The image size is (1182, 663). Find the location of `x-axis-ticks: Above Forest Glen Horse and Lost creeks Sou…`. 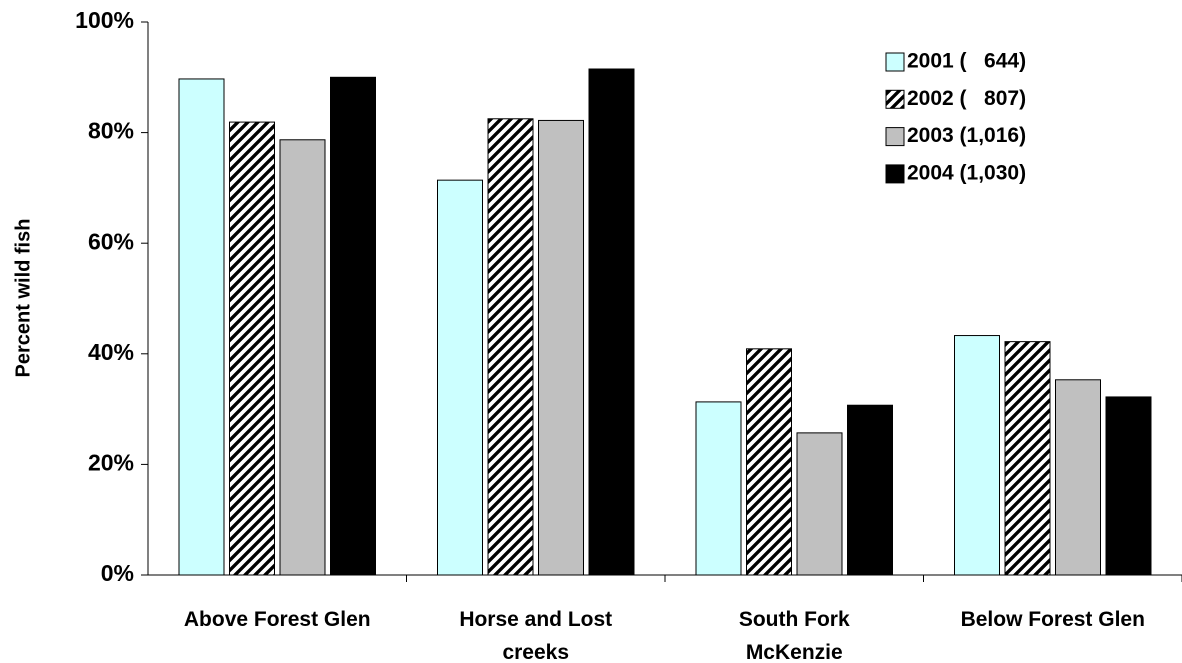

x-axis-ticks: Above Forest Glen Horse and Lost creeks Sou… is located at coordinates (683, 619).